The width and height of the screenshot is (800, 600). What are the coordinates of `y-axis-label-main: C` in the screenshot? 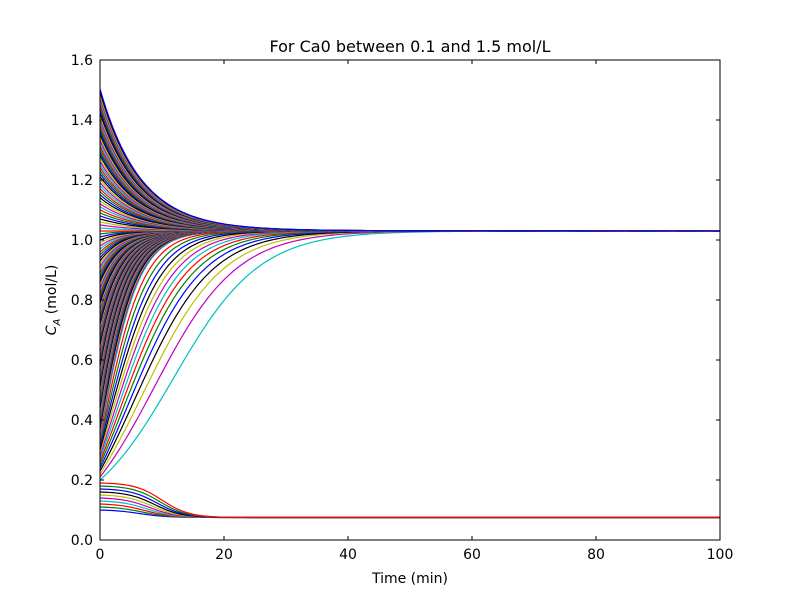 It's located at (52, 330).